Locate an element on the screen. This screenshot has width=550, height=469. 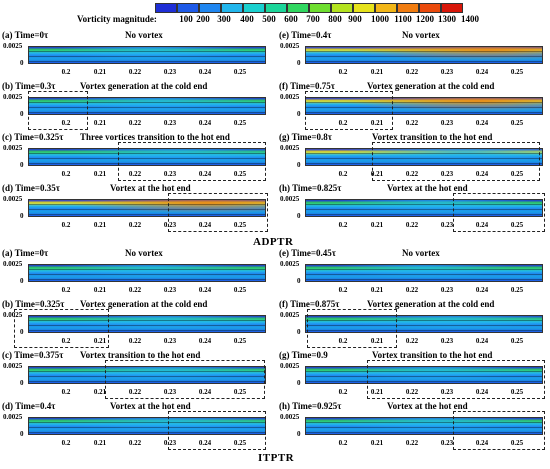
panel-caption: Vortex transition to the hot end is located at coordinates (140, 355).